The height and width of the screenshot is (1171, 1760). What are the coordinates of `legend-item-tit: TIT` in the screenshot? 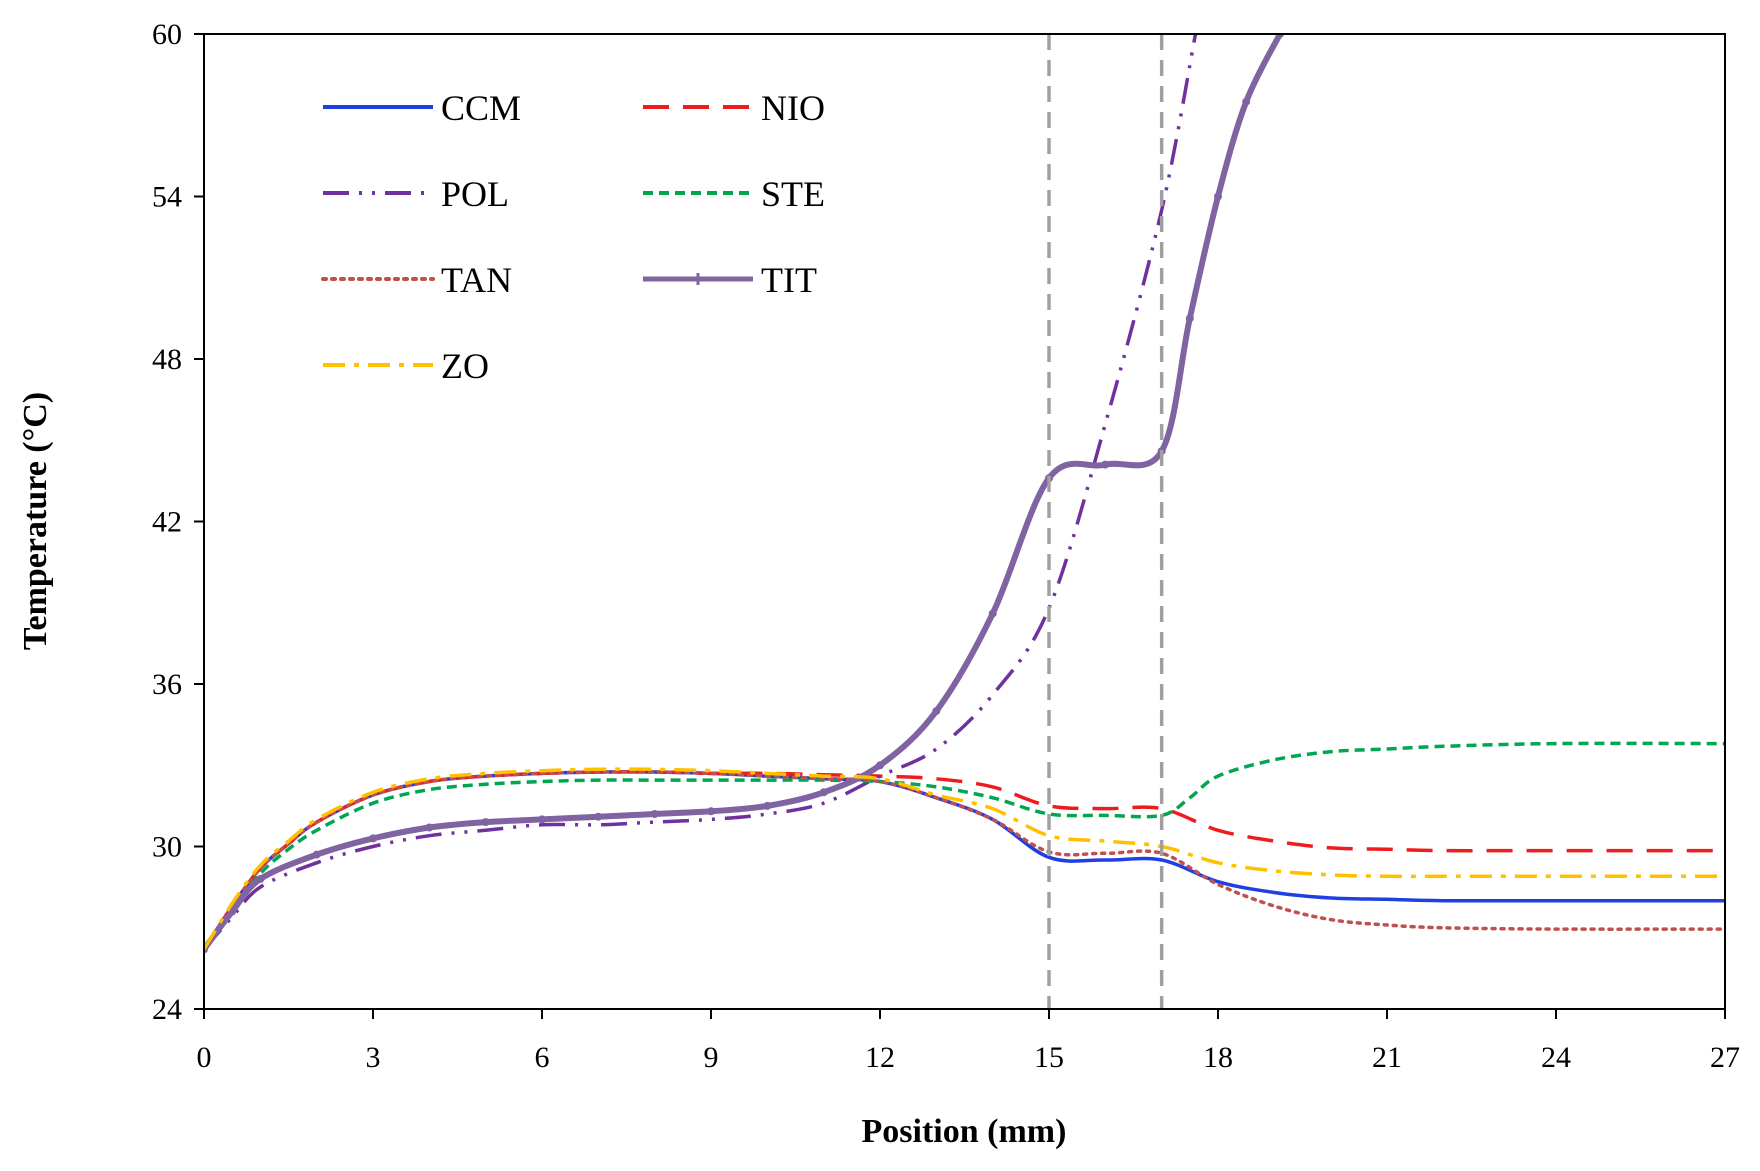 It's located at (730, 280).